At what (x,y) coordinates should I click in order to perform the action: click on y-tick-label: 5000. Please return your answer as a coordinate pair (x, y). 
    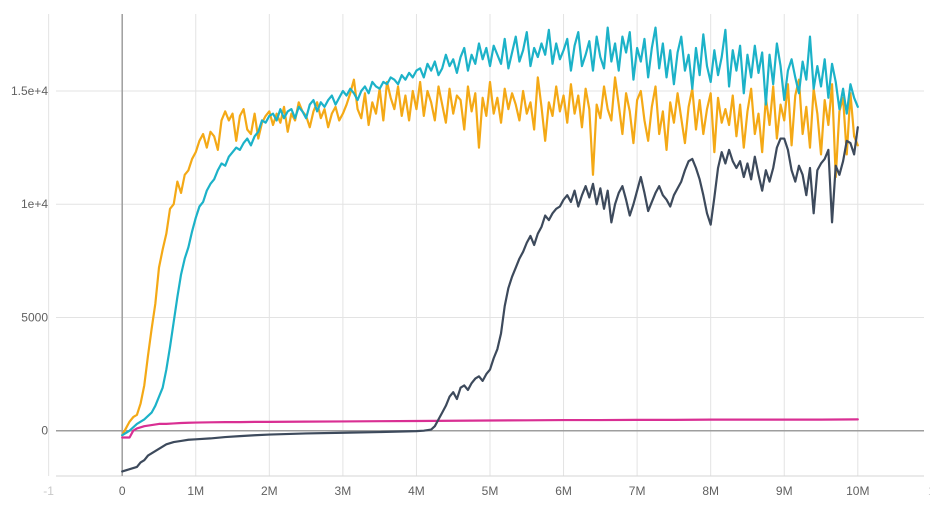
    Looking at the image, I should click on (34, 317).